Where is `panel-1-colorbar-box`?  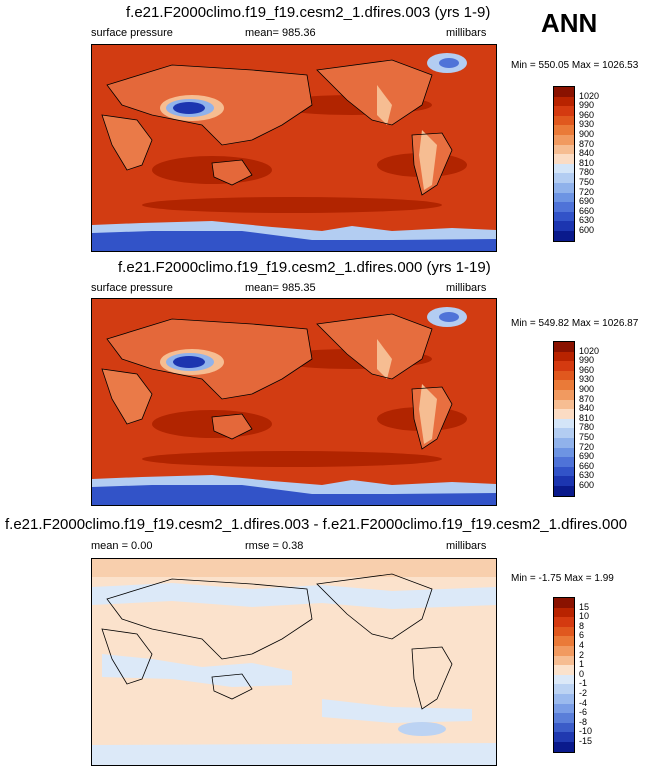 panel-1-colorbar-box is located at coordinates (564, 164).